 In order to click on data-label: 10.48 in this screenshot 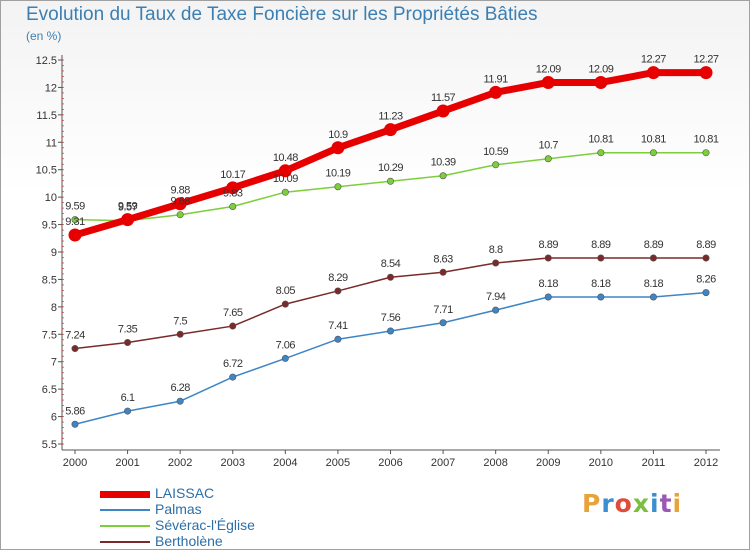, I will do `click(285, 158)`.